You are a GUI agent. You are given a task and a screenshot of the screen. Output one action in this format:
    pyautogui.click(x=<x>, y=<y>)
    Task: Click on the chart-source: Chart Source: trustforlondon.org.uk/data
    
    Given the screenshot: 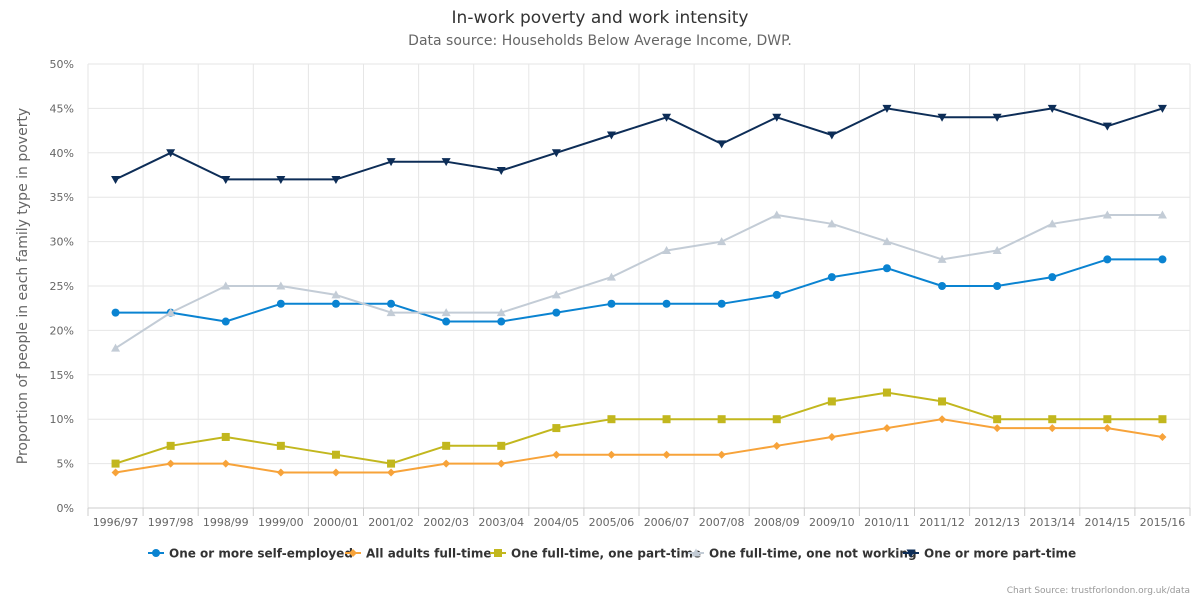 What is the action you would take?
    pyautogui.click(x=1098, y=591)
    